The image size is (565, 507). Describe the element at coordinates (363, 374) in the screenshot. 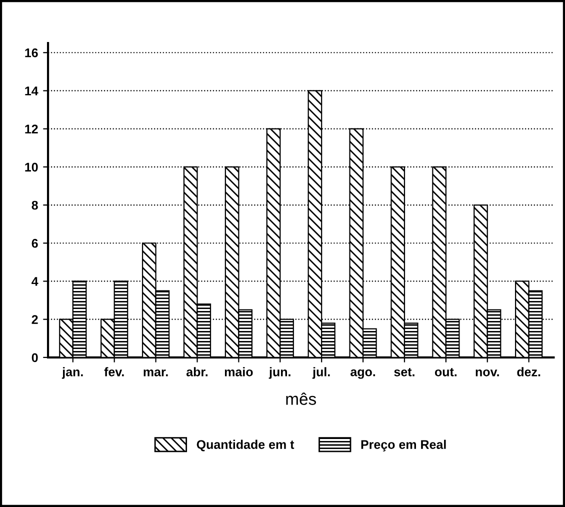

I see `x-tick-label: ago.` at that location.